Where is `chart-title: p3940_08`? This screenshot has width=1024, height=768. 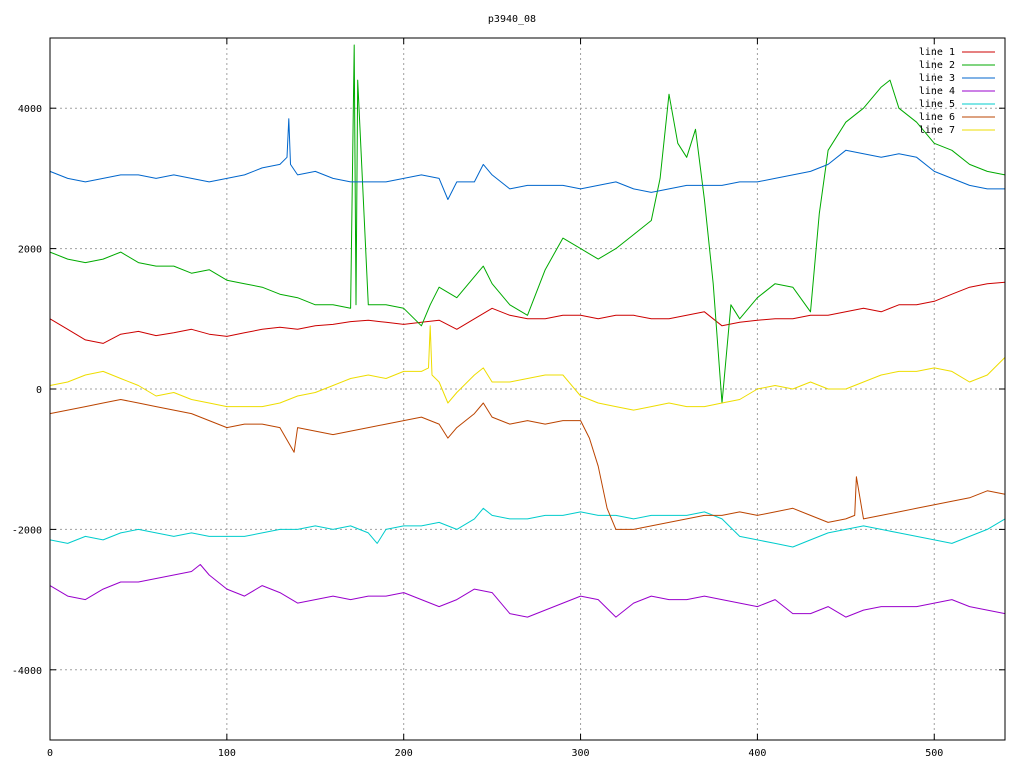 chart-title: p3940_08 is located at coordinates (512, 19).